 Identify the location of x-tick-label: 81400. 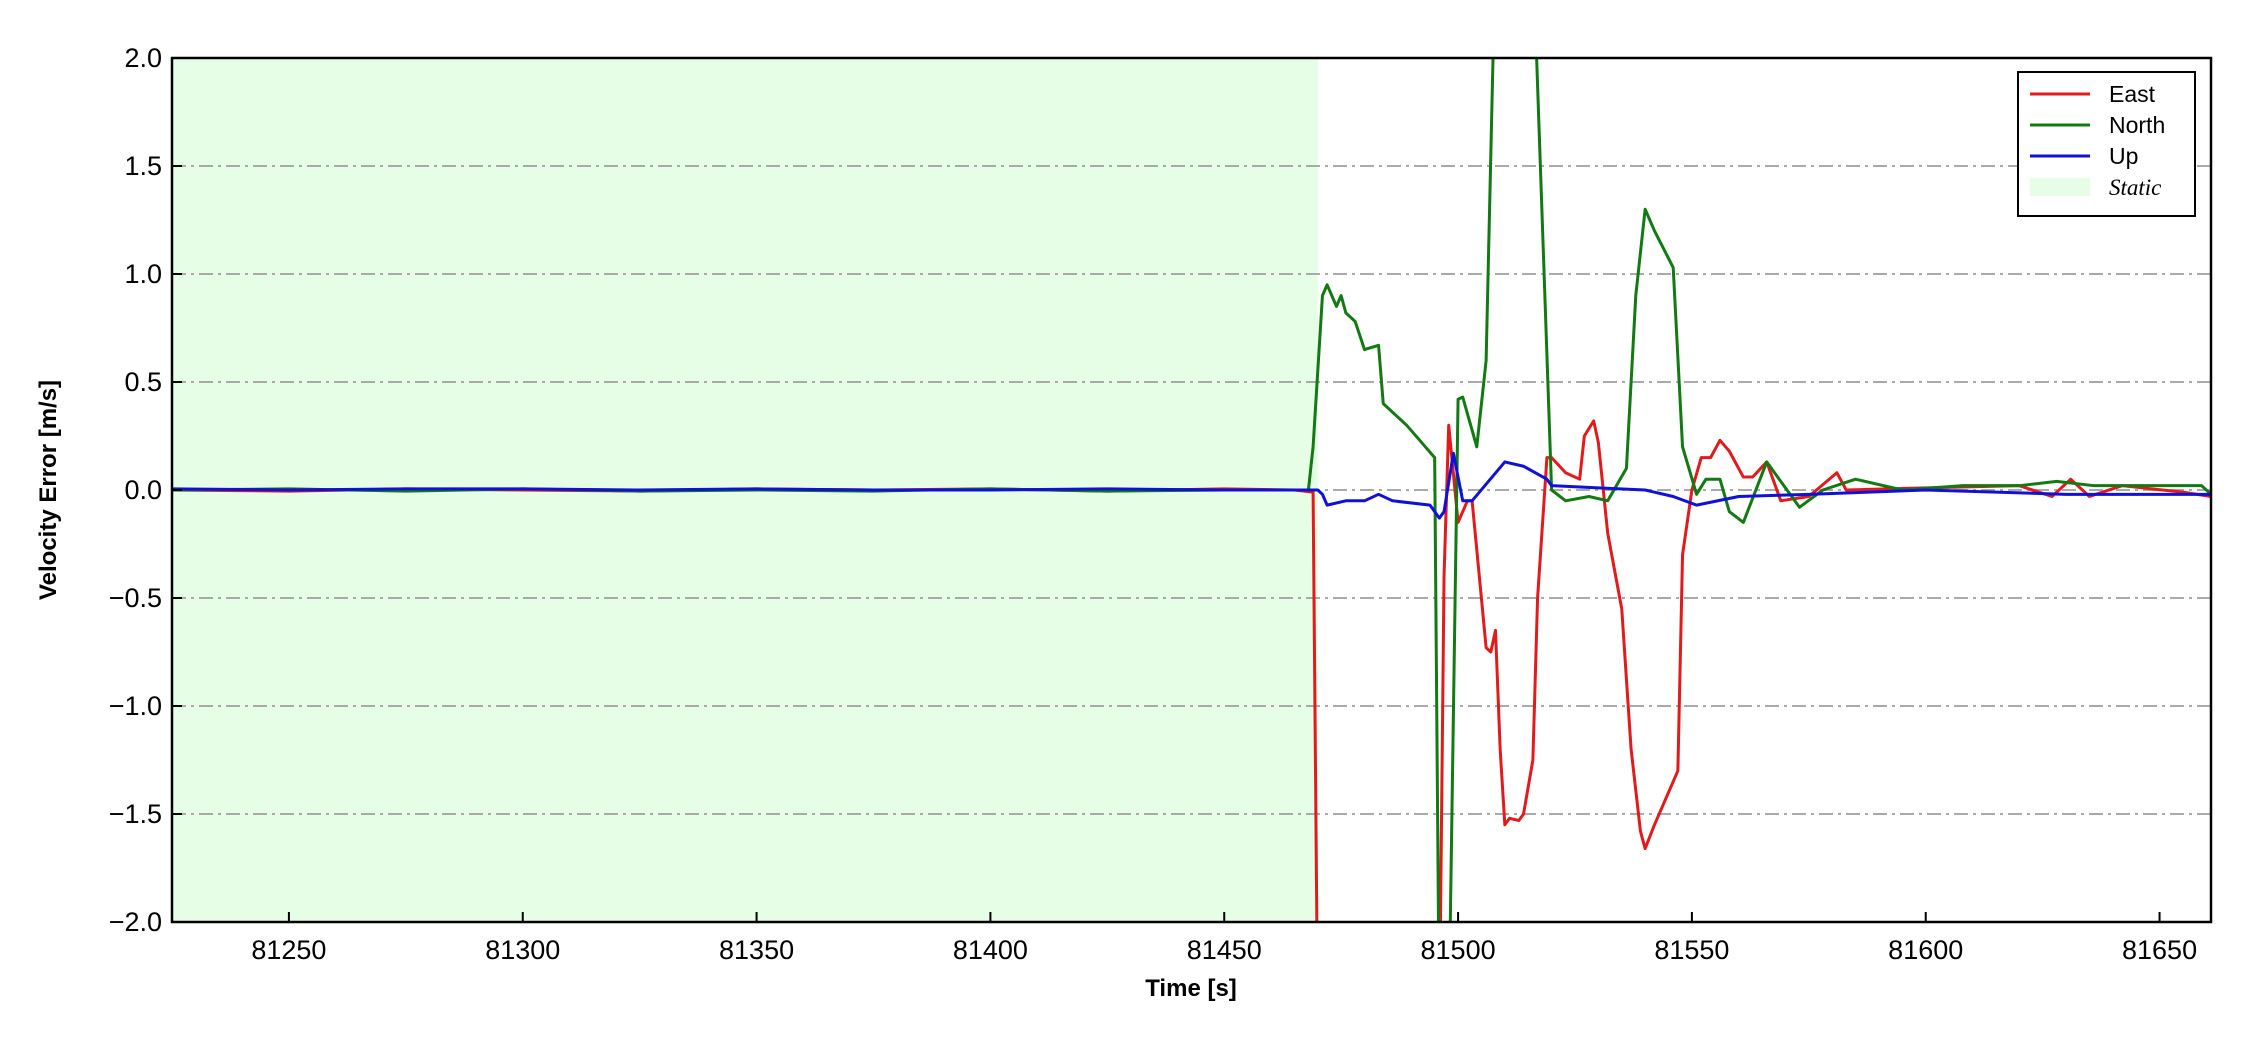
(990, 950).